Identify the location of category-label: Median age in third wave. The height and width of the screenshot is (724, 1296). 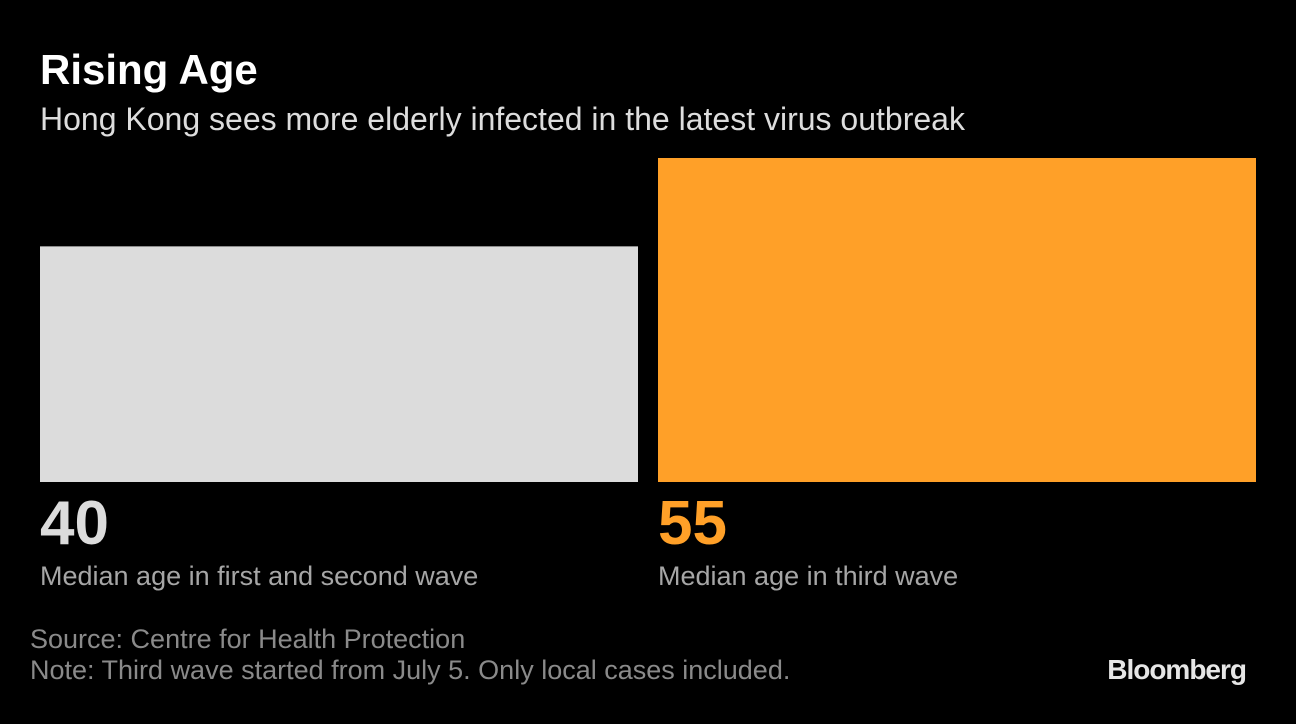
(808, 576).